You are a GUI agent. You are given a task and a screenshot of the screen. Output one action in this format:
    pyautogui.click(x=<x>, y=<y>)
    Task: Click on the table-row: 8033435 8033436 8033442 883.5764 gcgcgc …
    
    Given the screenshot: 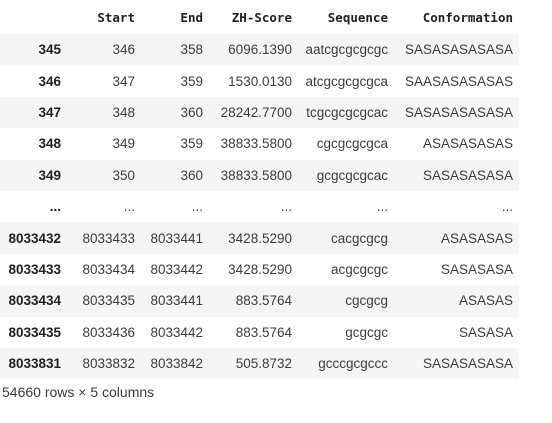 What is the action you would take?
    pyautogui.click(x=259, y=332)
    